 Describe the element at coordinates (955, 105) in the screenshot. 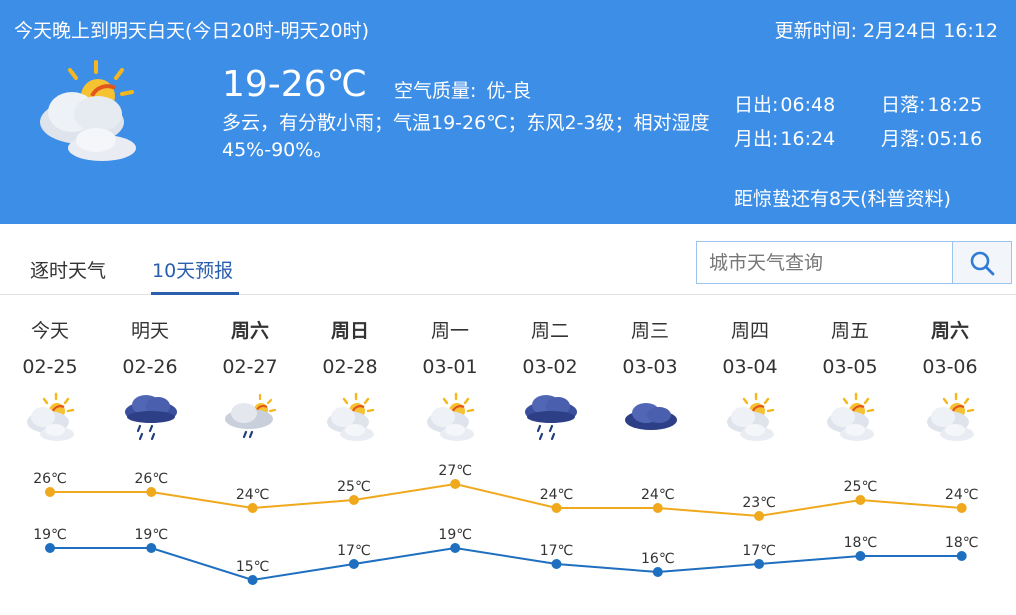

I see `sunset-time: 18:25` at that location.